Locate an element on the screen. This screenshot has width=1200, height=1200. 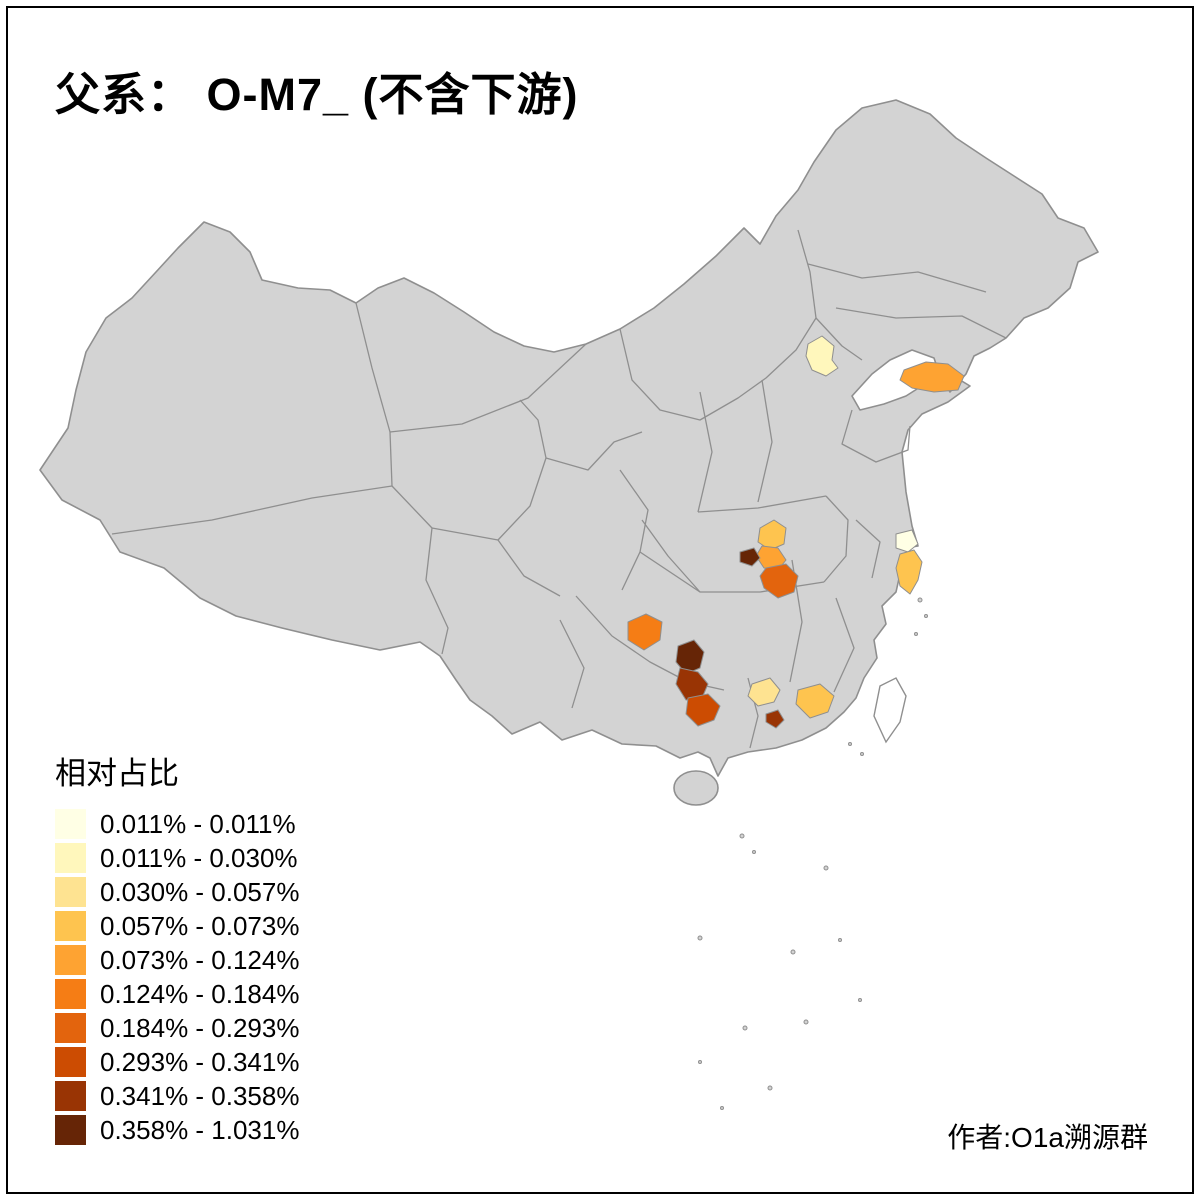
legend-row: 0.184% - 0.293% is located at coordinates (177, 1028).